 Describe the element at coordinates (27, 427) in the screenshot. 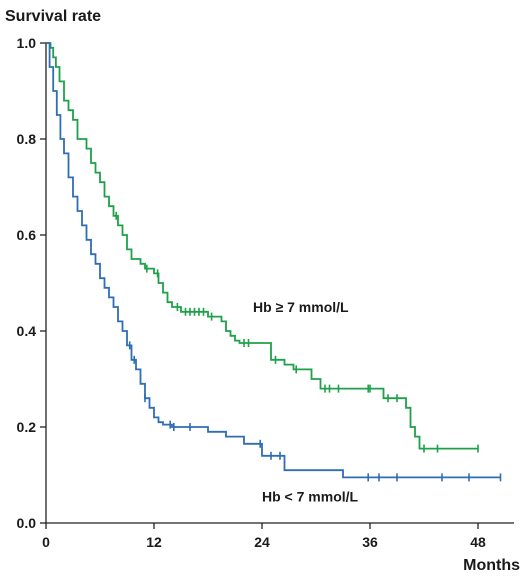

I see `y-tick-label: 0.2` at that location.